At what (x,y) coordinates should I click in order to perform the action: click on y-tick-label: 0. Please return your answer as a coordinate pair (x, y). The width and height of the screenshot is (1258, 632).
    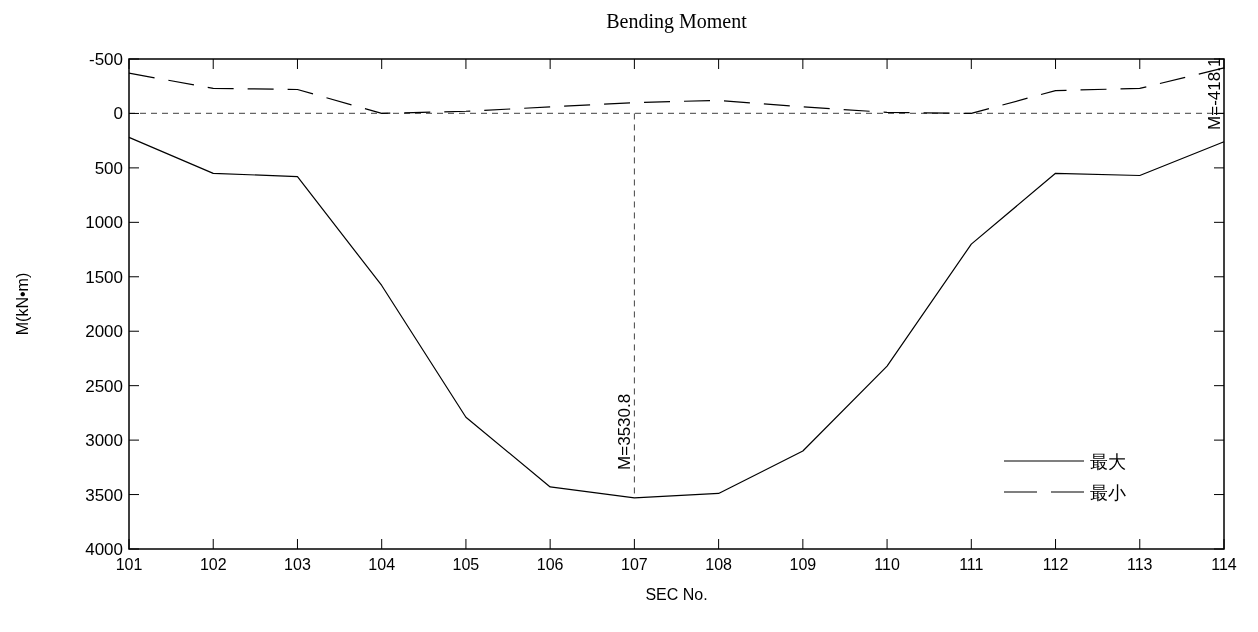
    Looking at the image, I should click on (118, 114).